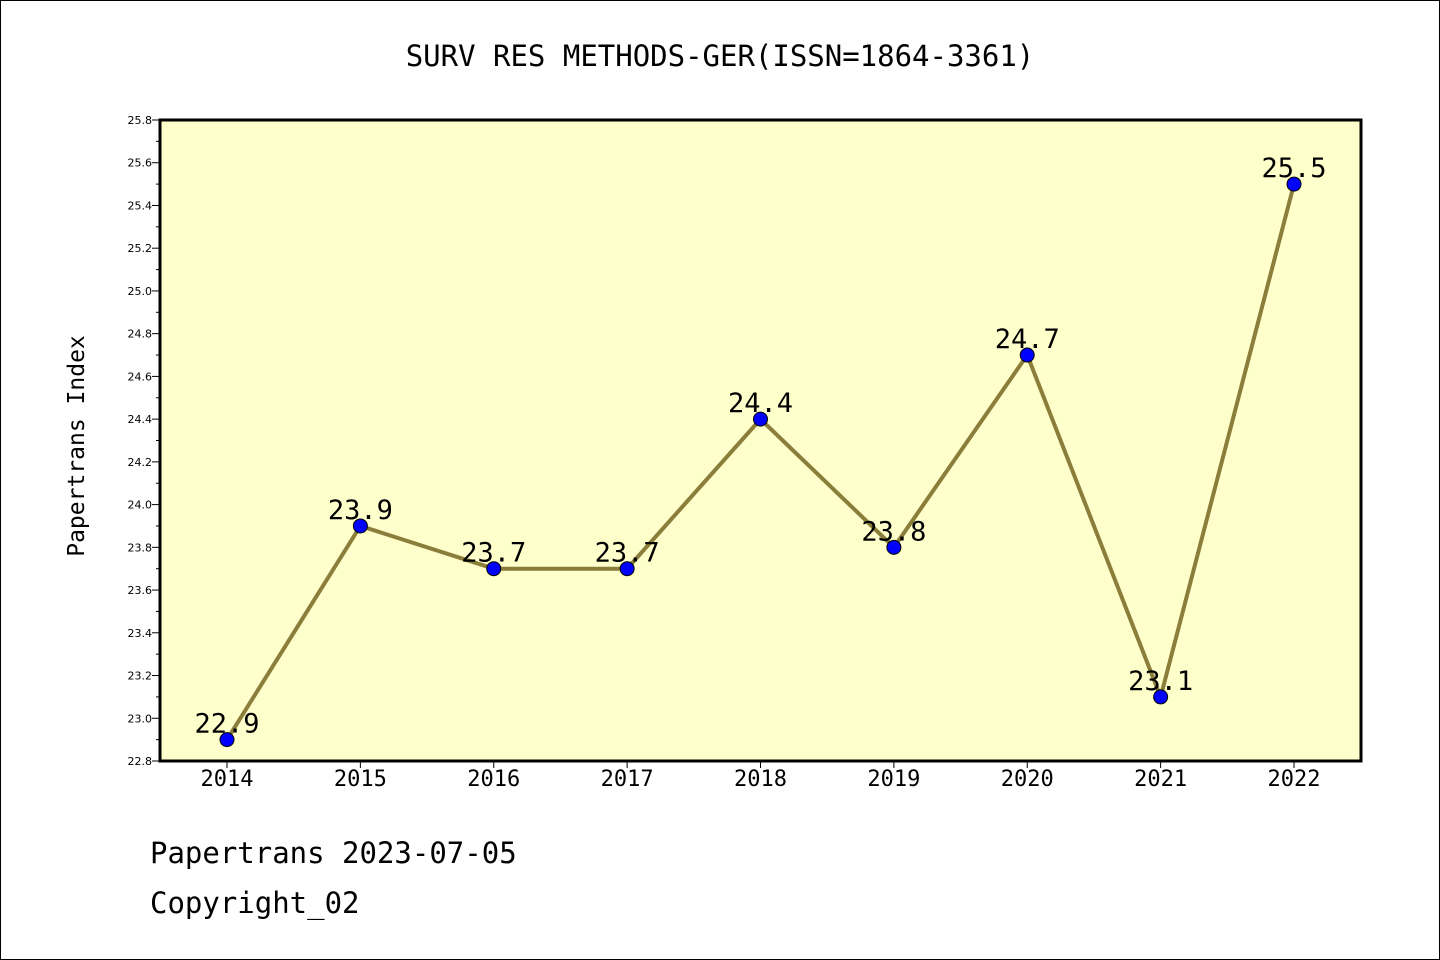 The width and height of the screenshot is (1440, 960). I want to click on y-tick-label: 24.6, so click(140, 376).